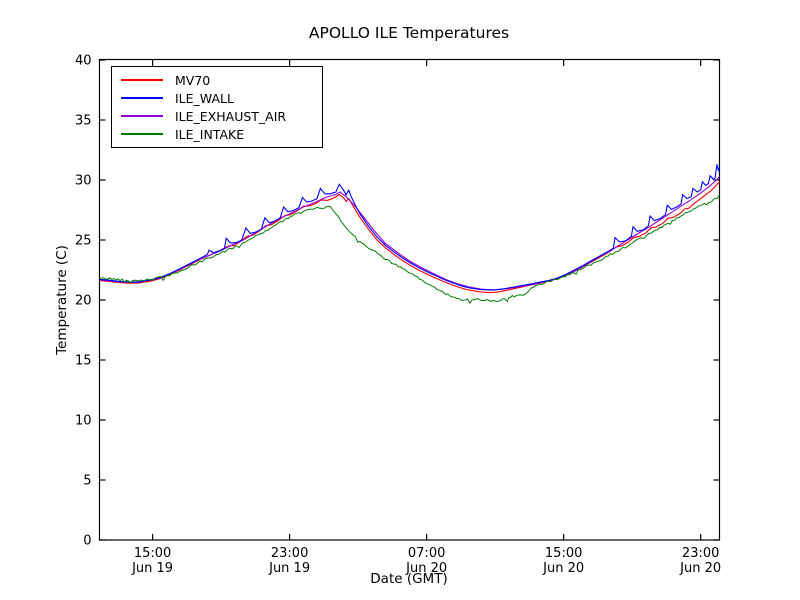 This screenshot has width=800, height=600. What do you see at coordinates (83, 181) in the screenshot?
I see `y-tick-label: 30` at bounding box center [83, 181].